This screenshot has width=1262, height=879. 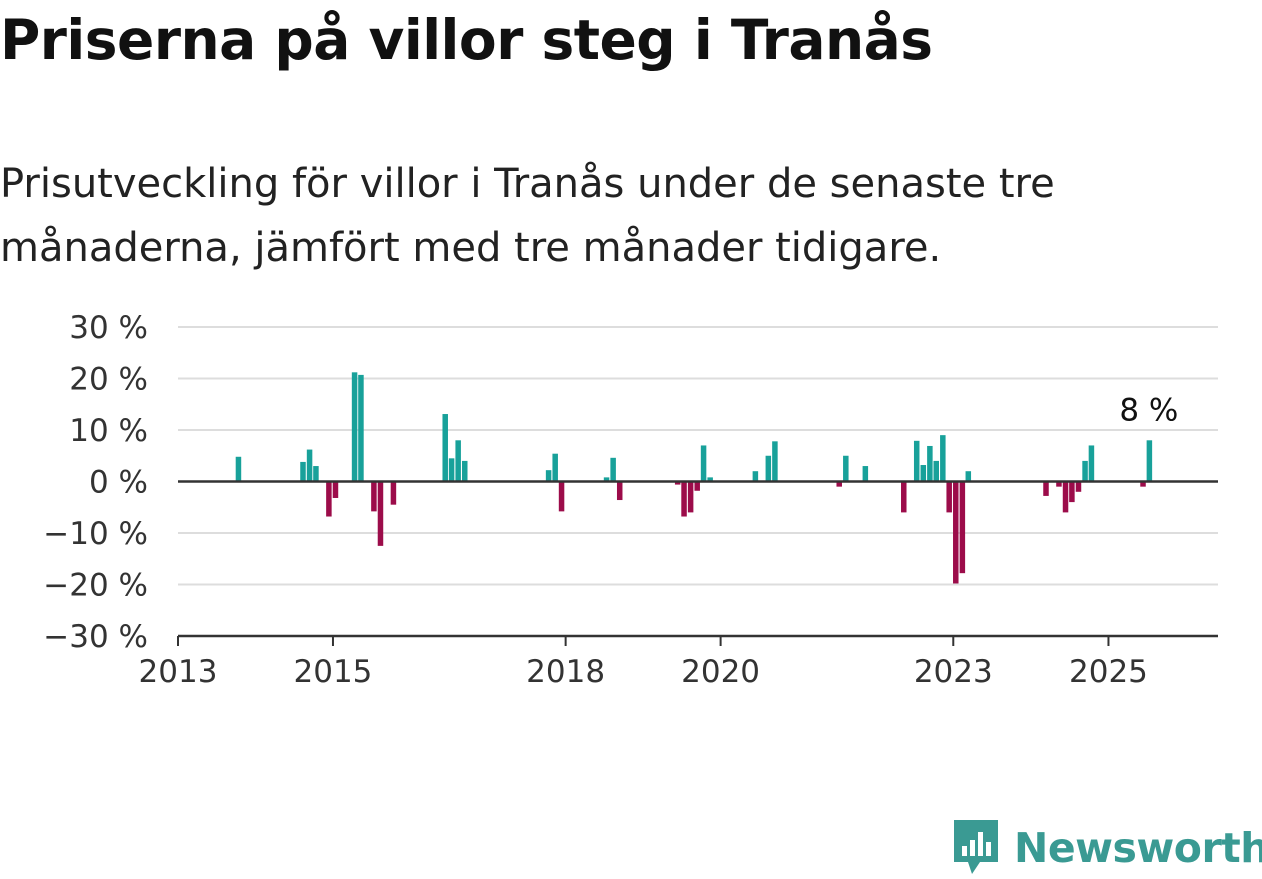 I want to click on y-tick-label: 10 %, so click(x=108, y=431).